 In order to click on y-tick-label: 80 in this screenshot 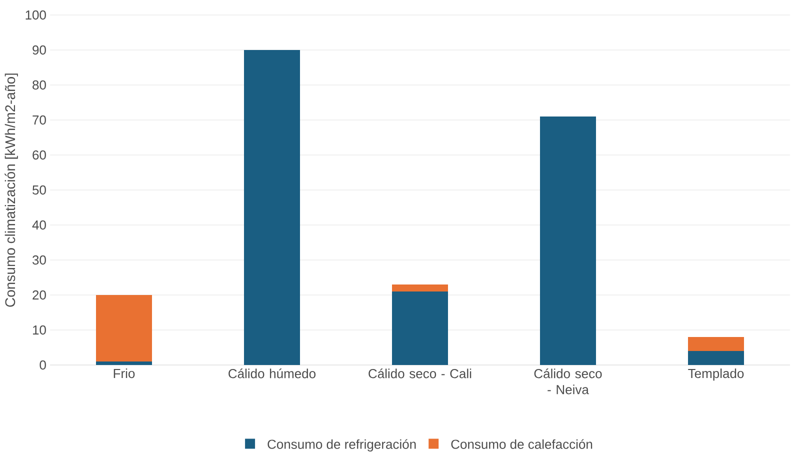, I will do `click(39, 85)`.